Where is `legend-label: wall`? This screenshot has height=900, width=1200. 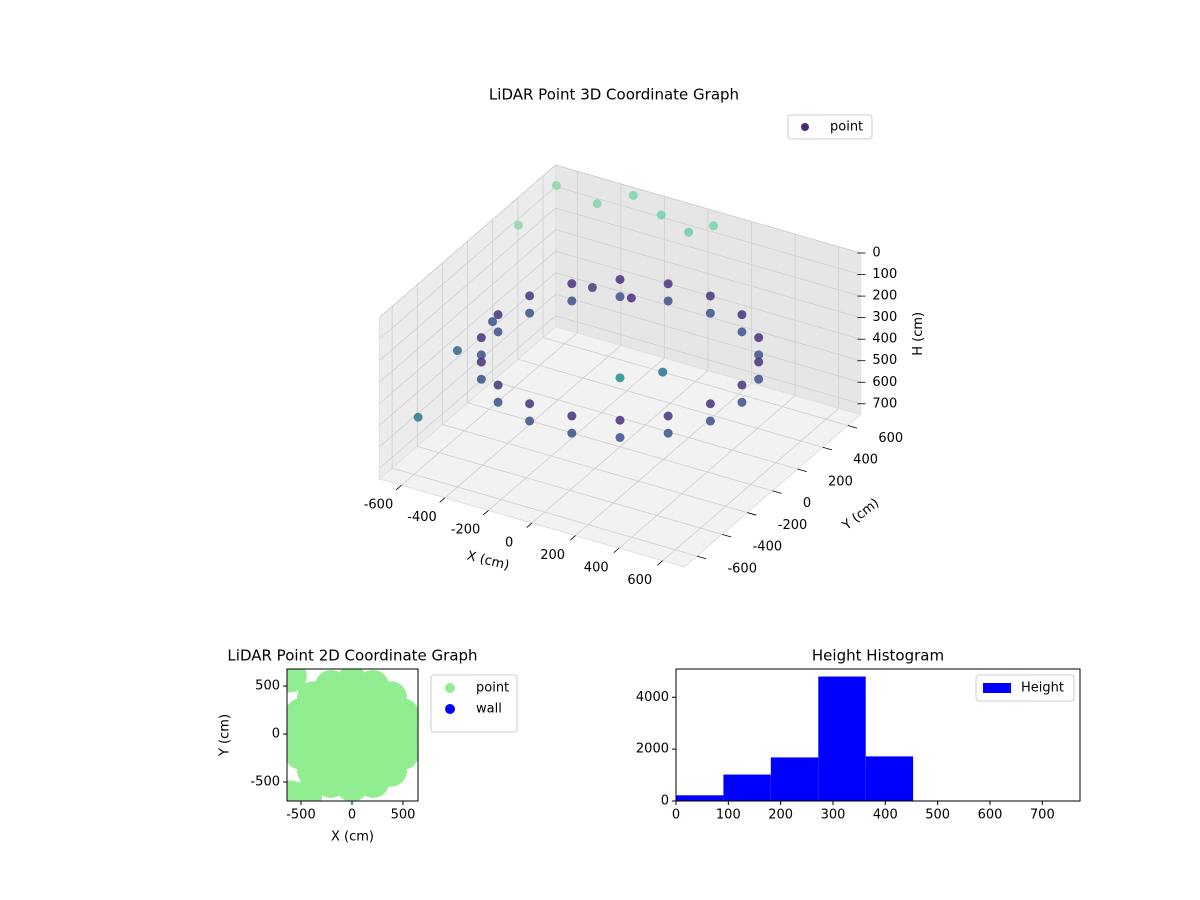
legend-label: wall is located at coordinates (489, 709).